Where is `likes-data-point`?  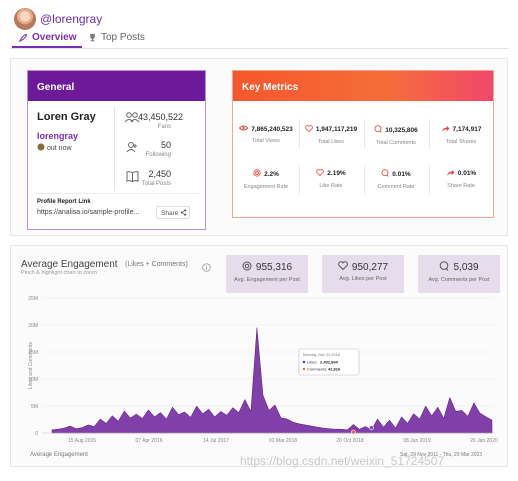 likes-data-point is located at coordinates (371, 428).